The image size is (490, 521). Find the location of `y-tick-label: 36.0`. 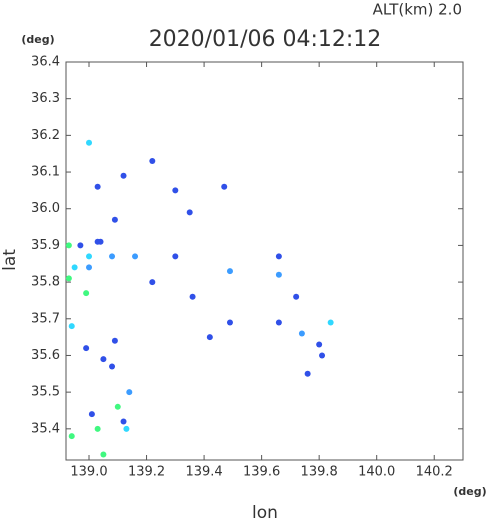

y-tick-label: 36.0 is located at coordinates (45, 208).